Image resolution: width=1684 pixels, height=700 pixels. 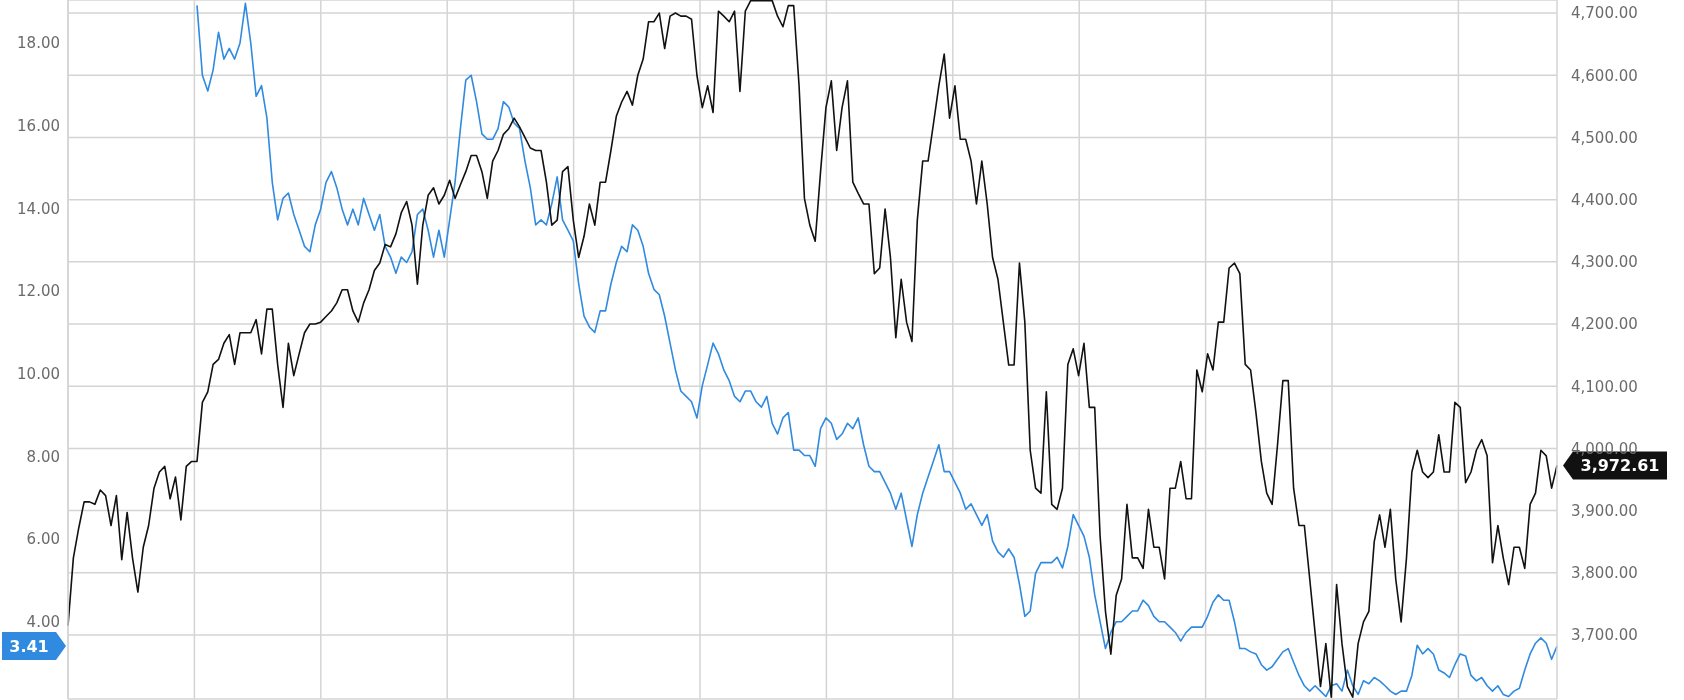 I want to click on y-tick-label: 18.00, so click(x=38, y=43).